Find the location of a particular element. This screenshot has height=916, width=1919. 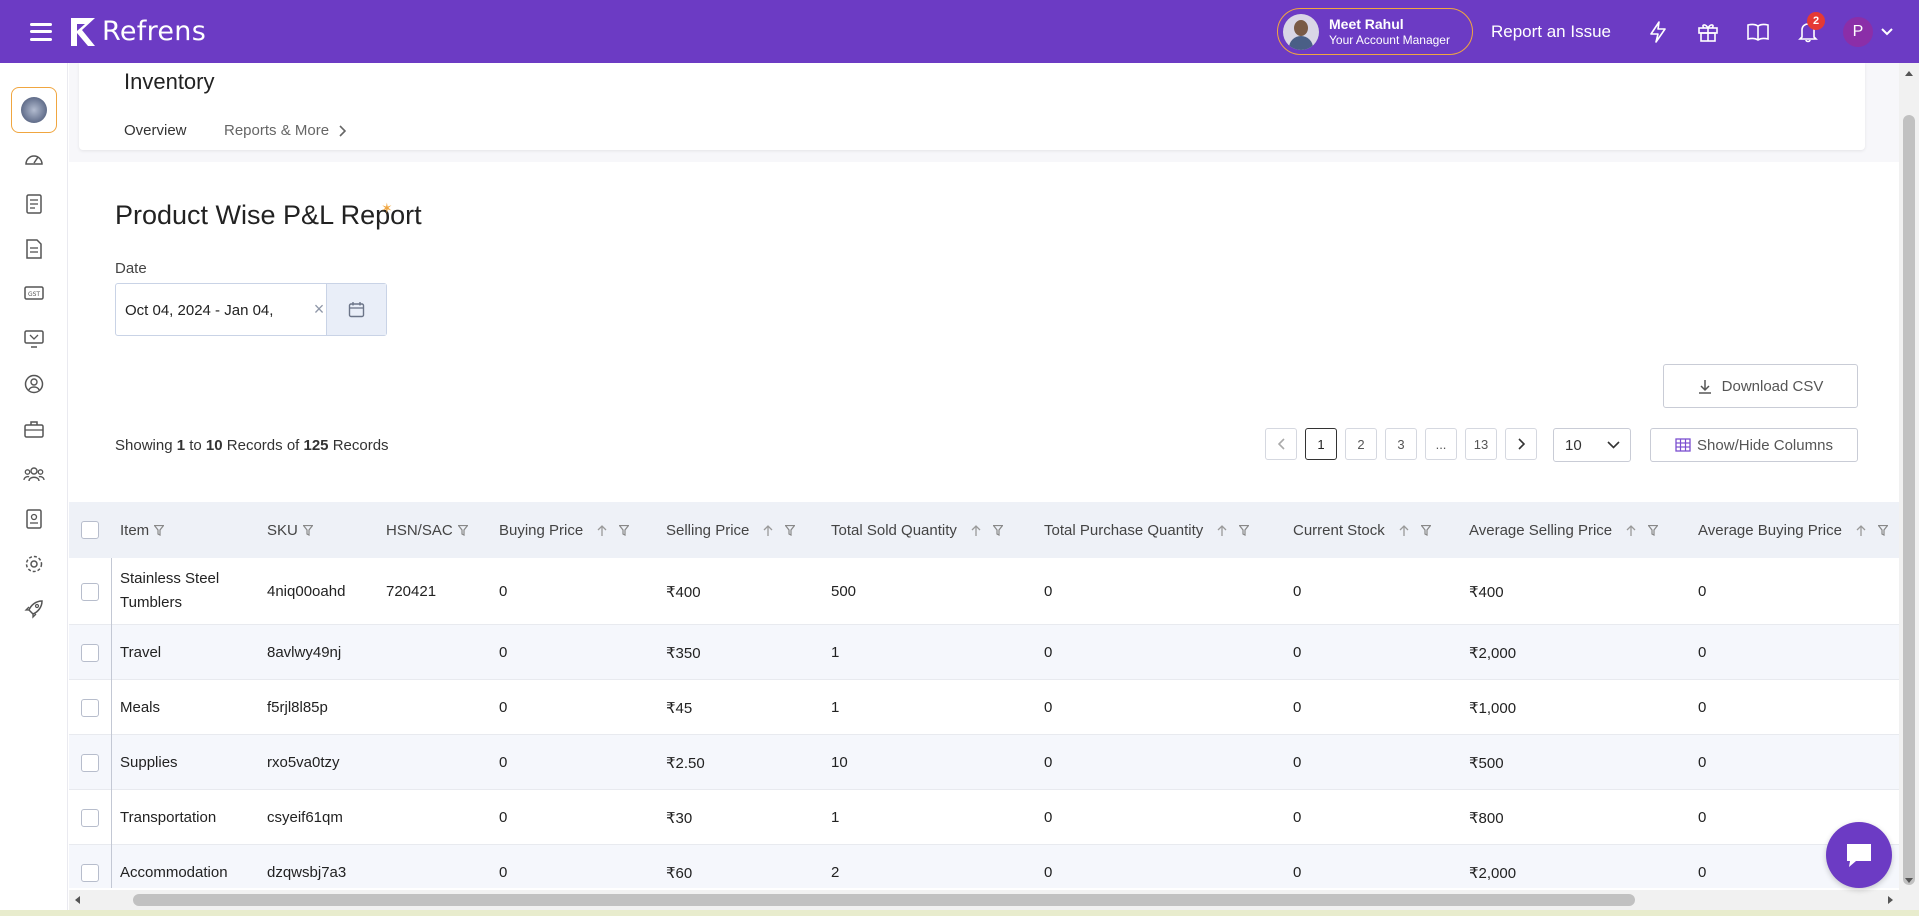

id-card-icon is located at coordinates (34, 519).